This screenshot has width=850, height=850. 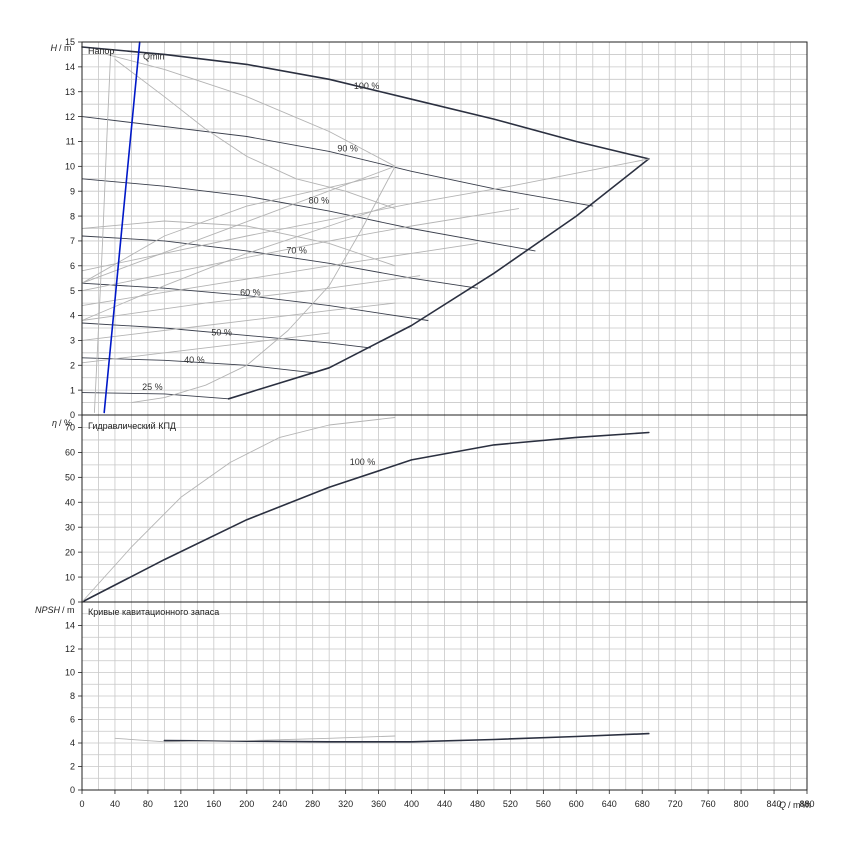 What do you see at coordinates (65, 48) in the screenshot?
I see `head-y-axis-unit: / m` at bounding box center [65, 48].